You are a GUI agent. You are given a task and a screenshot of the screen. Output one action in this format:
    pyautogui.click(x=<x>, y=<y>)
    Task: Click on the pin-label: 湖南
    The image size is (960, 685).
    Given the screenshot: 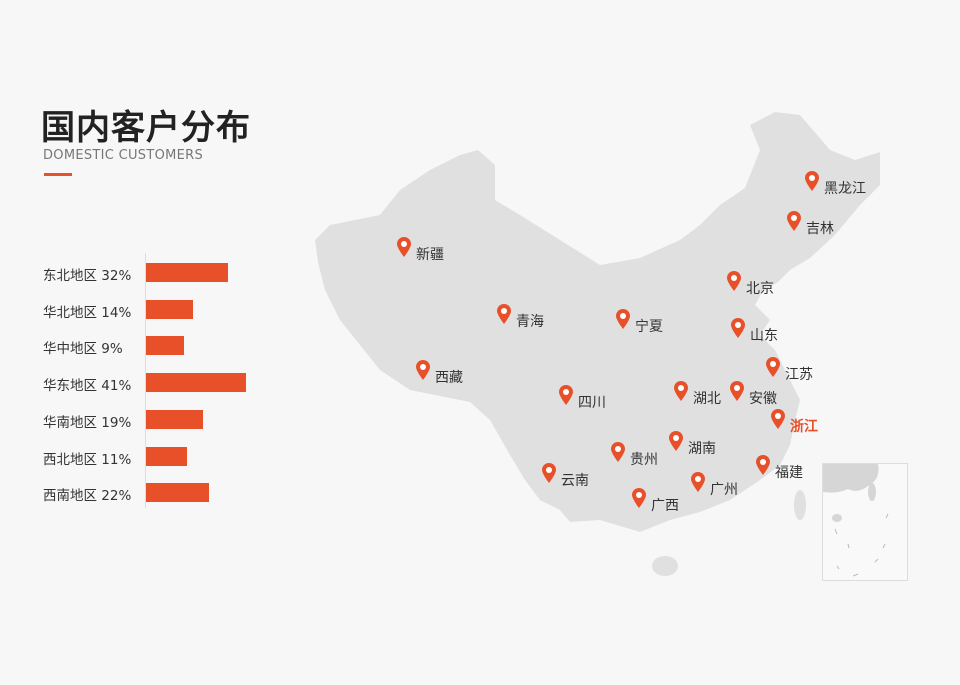 What is the action you would take?
    pyautogui.click(x=702, y=449)
    